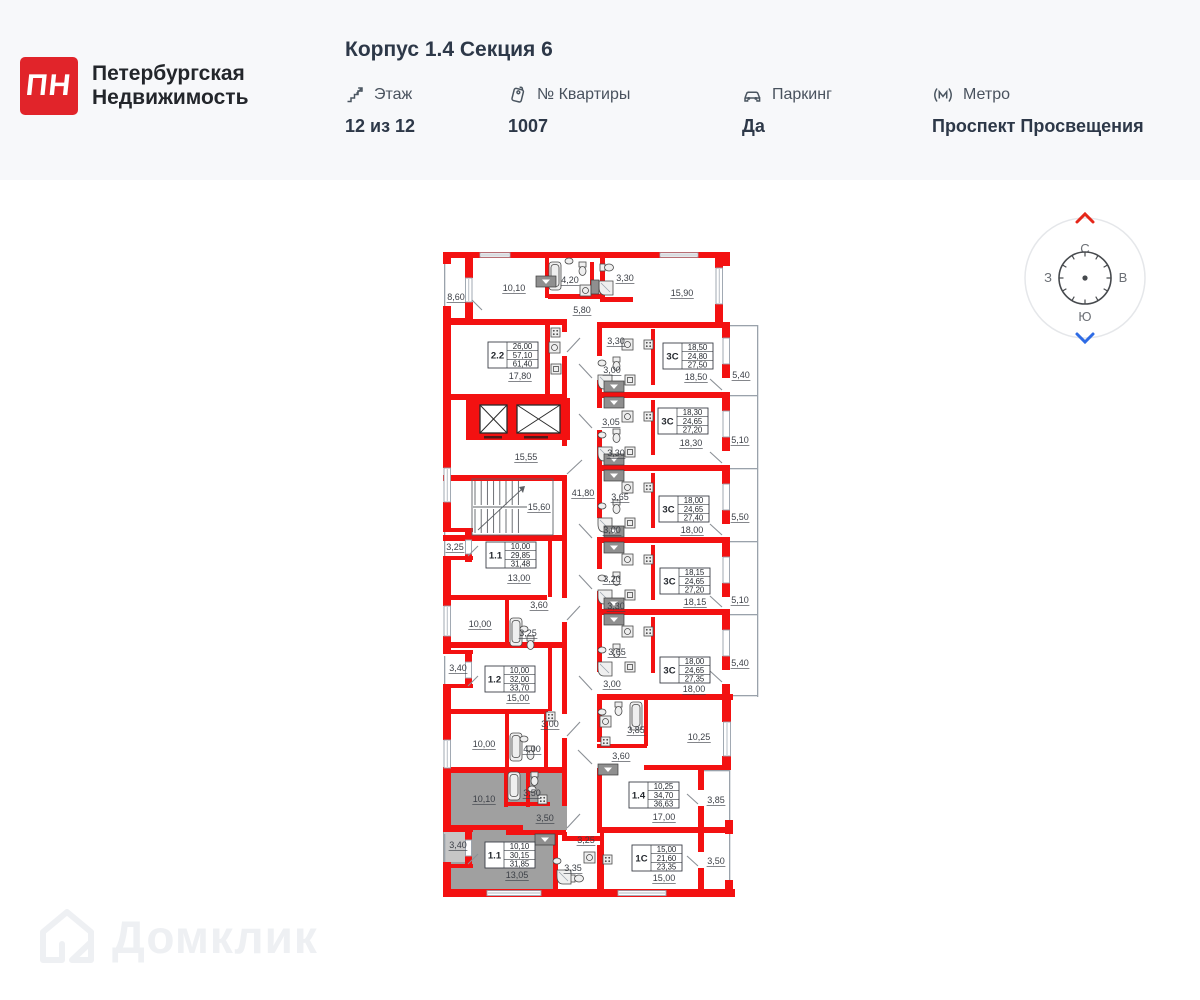  Describe the element at coordinates (1085, 338) in the screenshot. I see `compass-south-chevron` at that location.